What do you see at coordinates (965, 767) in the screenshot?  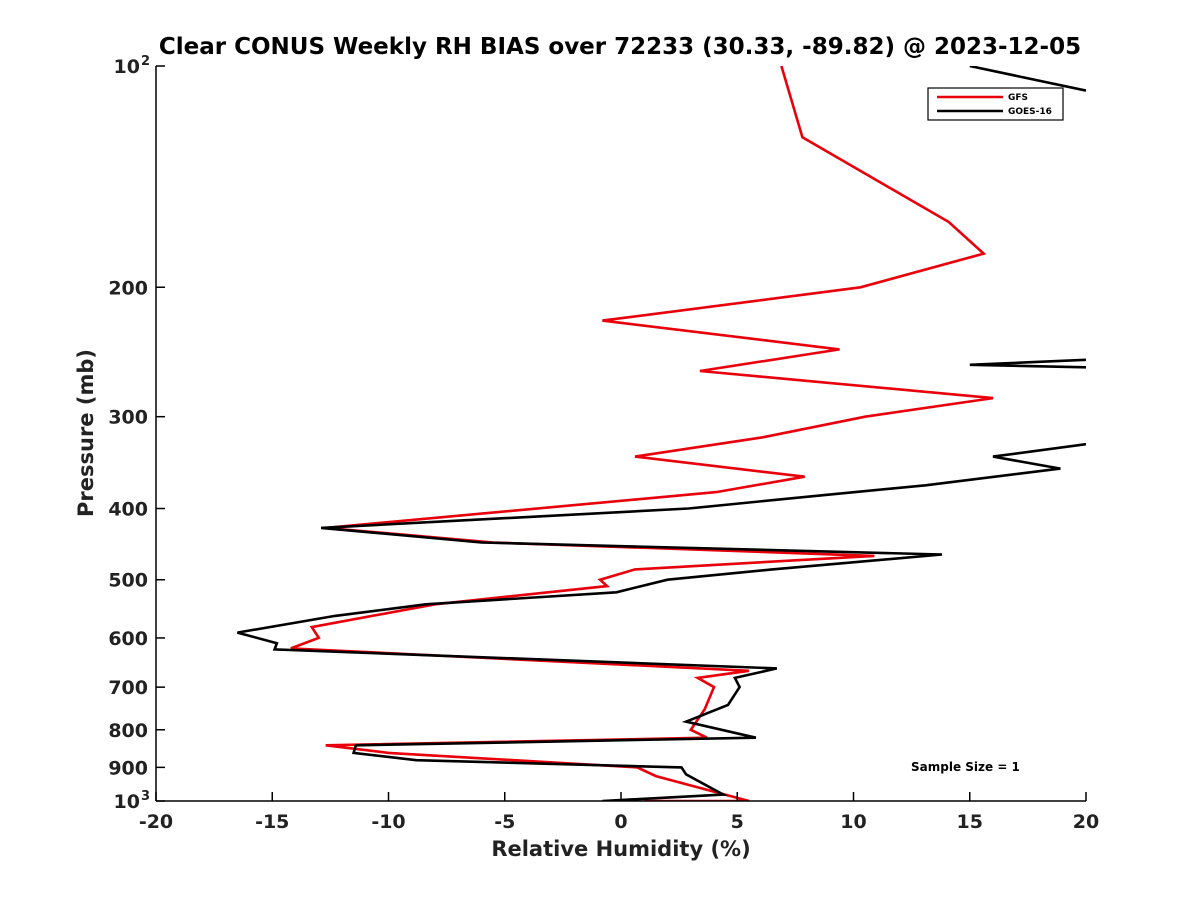 I see `sample-size-annotation: Sample Size = 1` at bounding box center [965, 767].